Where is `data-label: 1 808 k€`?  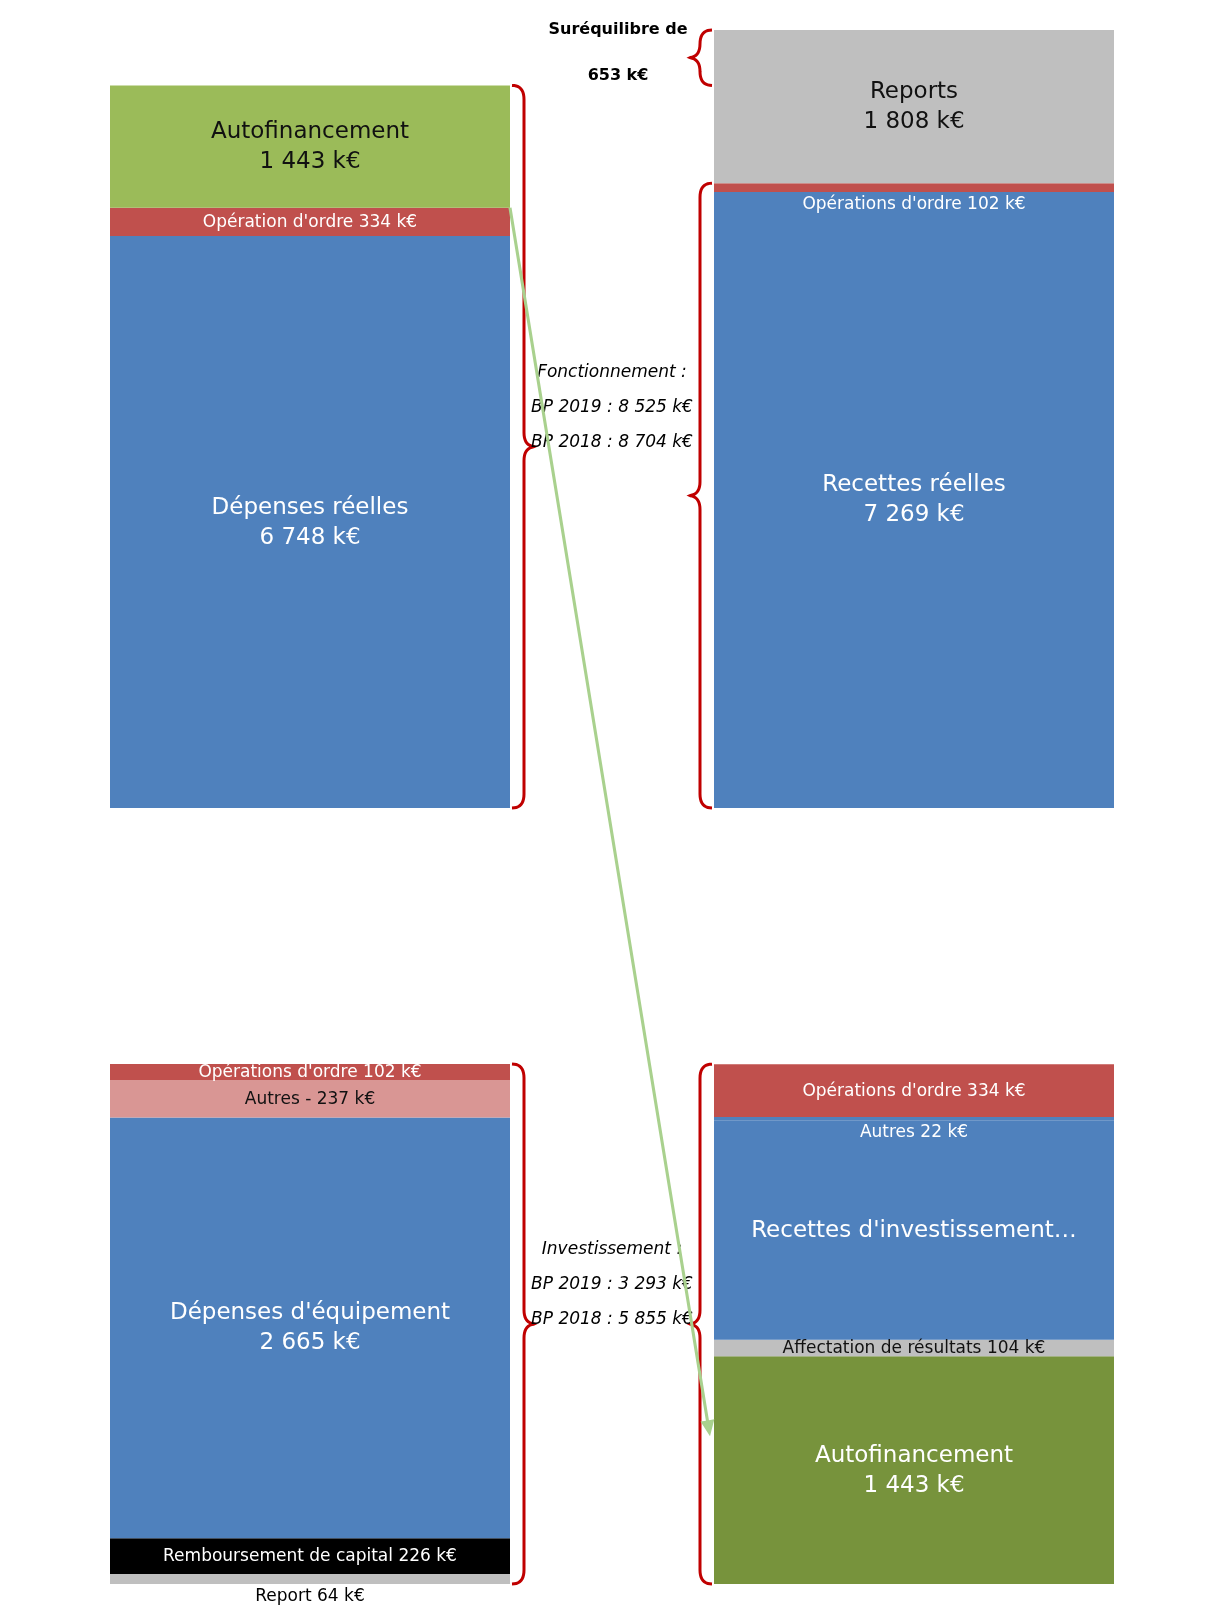
data-label: 1 808 k€ is located at coordinates (914, 120).